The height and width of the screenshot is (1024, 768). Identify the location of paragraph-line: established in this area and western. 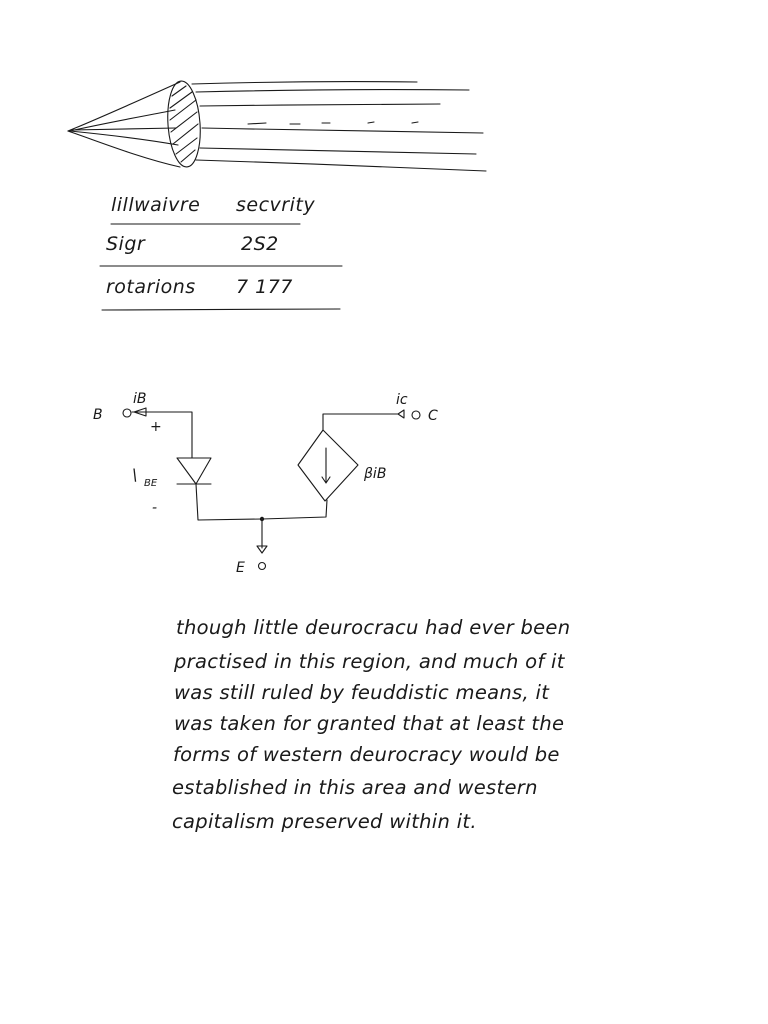
(355, 787).